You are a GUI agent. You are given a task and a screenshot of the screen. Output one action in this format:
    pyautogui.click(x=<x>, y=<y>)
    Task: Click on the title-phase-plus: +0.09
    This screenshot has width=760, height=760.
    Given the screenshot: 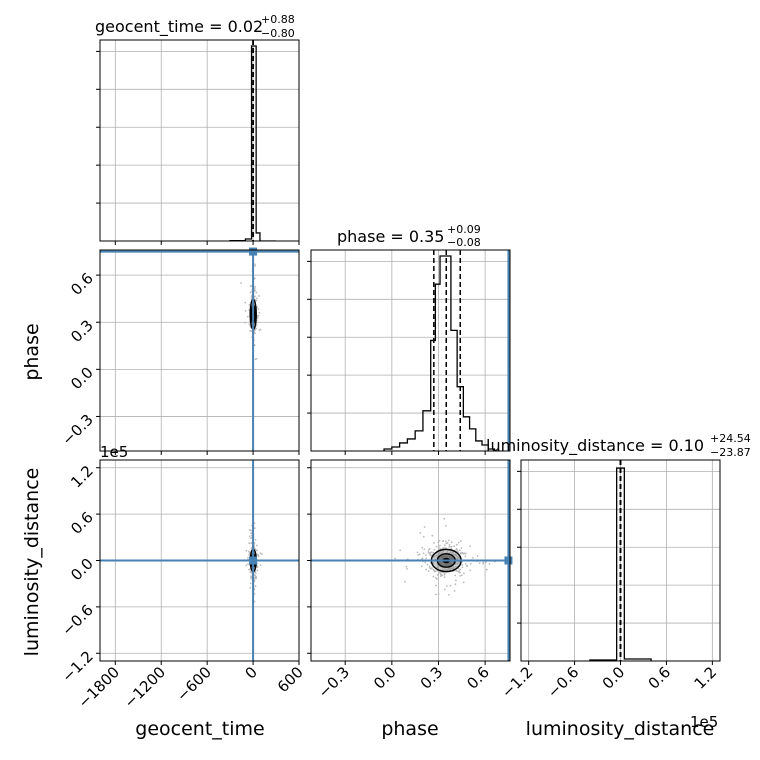 What is the action you would take?
    pyautogui.click(x=464, y=229)
    